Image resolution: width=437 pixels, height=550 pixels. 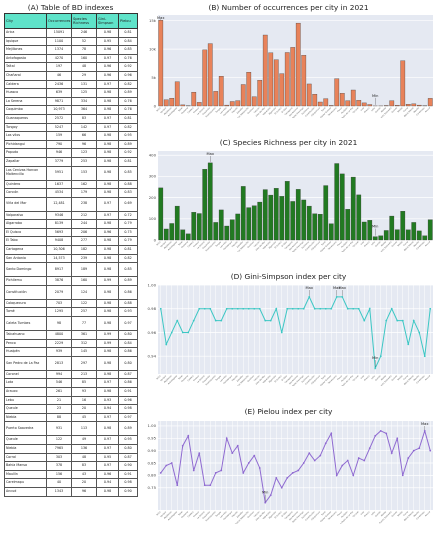 What do you see at coordinates (59, 457) in the screenshot?
I see `value-cell: 303` at bounding box center [59, 457].